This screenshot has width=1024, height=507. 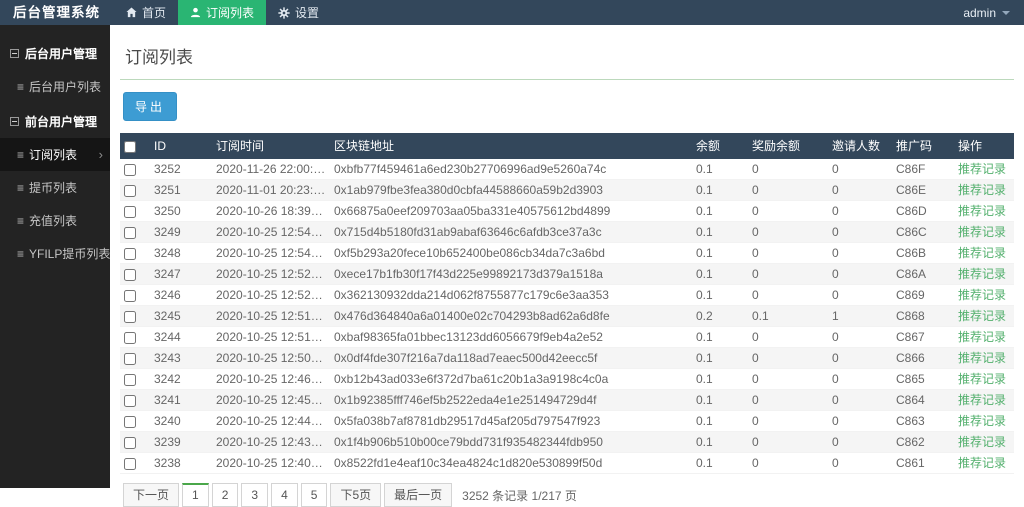 I want to click on tab-settings: 设置, so click(x=298, y=12).